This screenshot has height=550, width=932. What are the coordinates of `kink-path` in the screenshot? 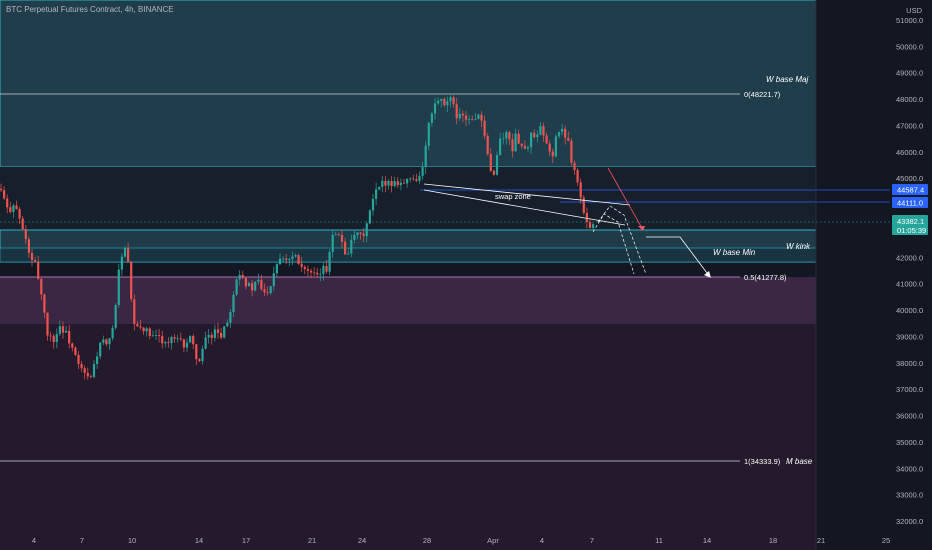 It's located at (678, 257).